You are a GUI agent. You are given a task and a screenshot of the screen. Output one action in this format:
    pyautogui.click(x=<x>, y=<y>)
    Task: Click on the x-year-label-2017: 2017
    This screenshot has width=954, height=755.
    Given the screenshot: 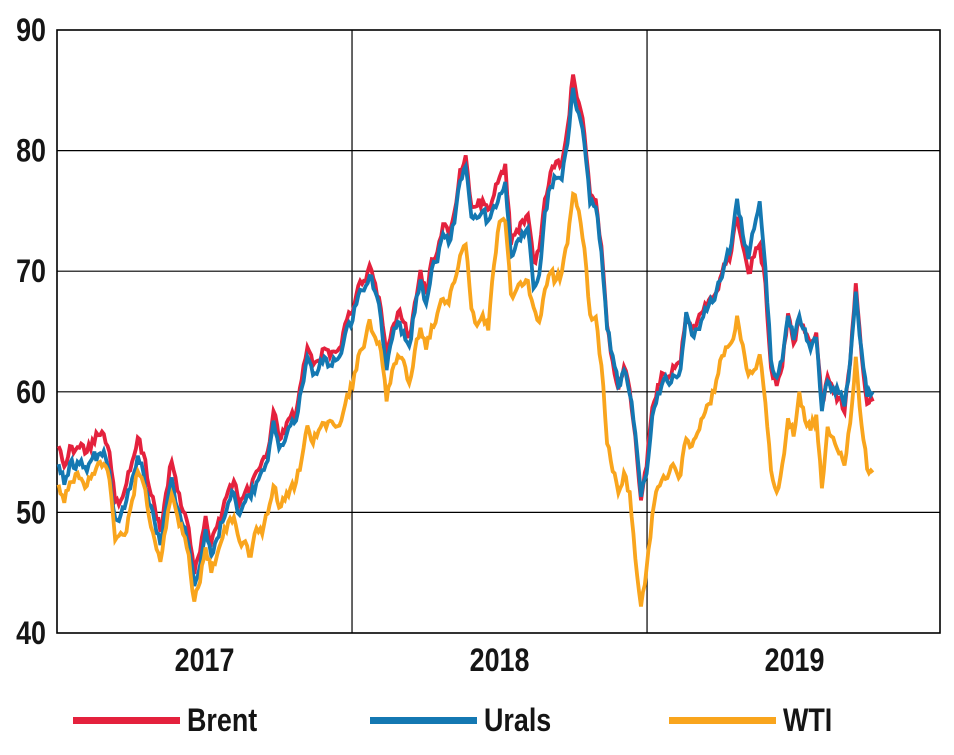 What is the action you would take?
    pyautogui.click(x=205, y=661)
    